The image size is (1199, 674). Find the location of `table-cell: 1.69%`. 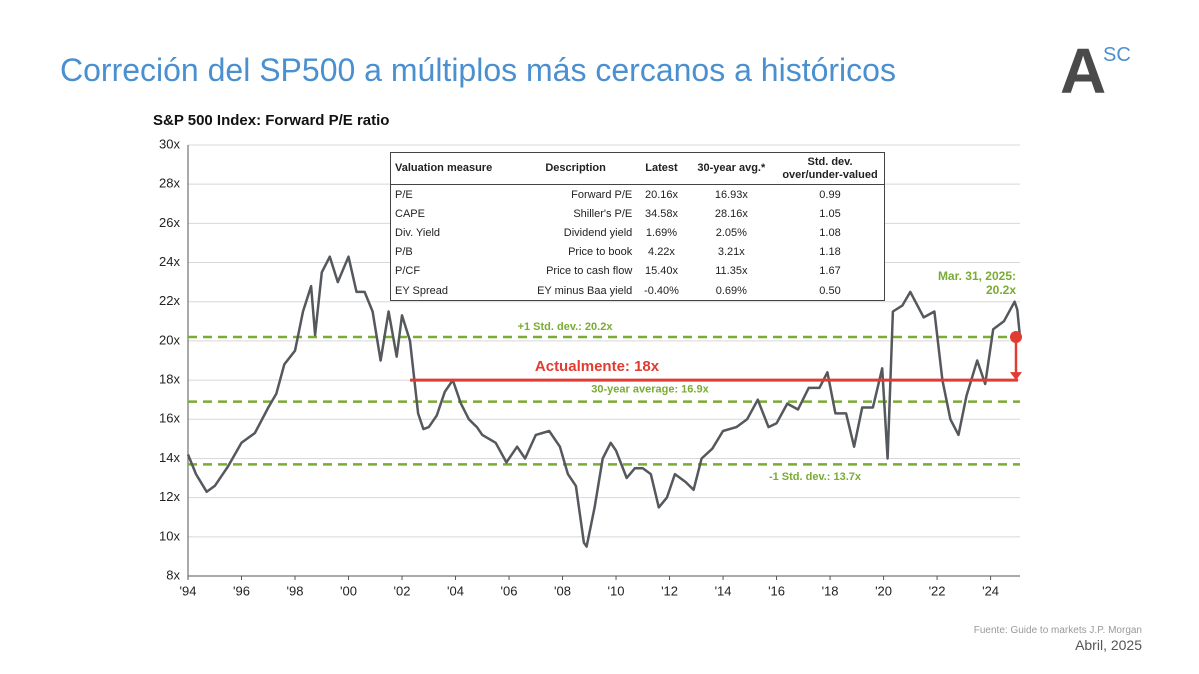

table-cell: 1.69% is located at coordinates (661, 232).